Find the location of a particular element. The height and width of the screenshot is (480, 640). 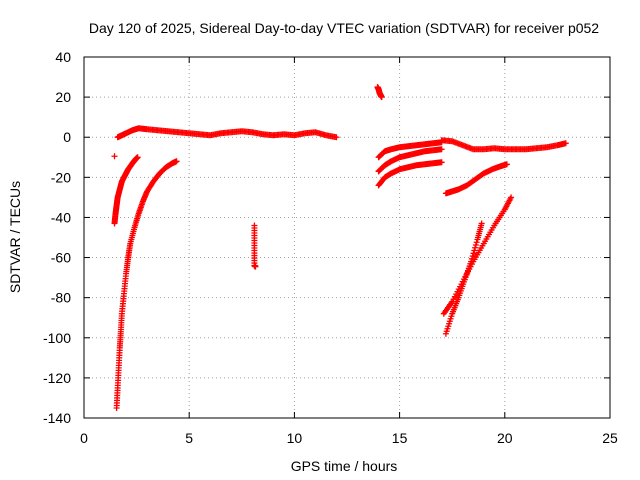

x-tick-label: 10 is located at coordinates (295, 438).